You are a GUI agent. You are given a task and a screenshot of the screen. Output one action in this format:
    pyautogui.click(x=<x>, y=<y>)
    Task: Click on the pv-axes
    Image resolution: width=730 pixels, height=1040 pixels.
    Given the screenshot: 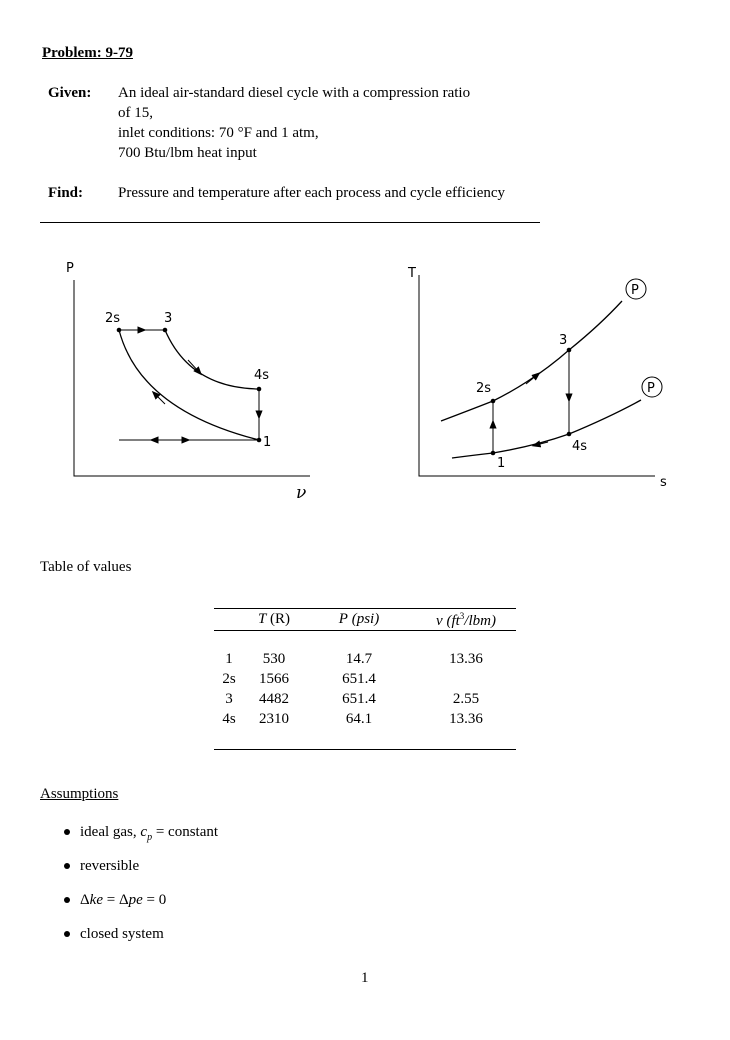 What is the action you would take?
    pyautogui.click(x=191, y=378)
    